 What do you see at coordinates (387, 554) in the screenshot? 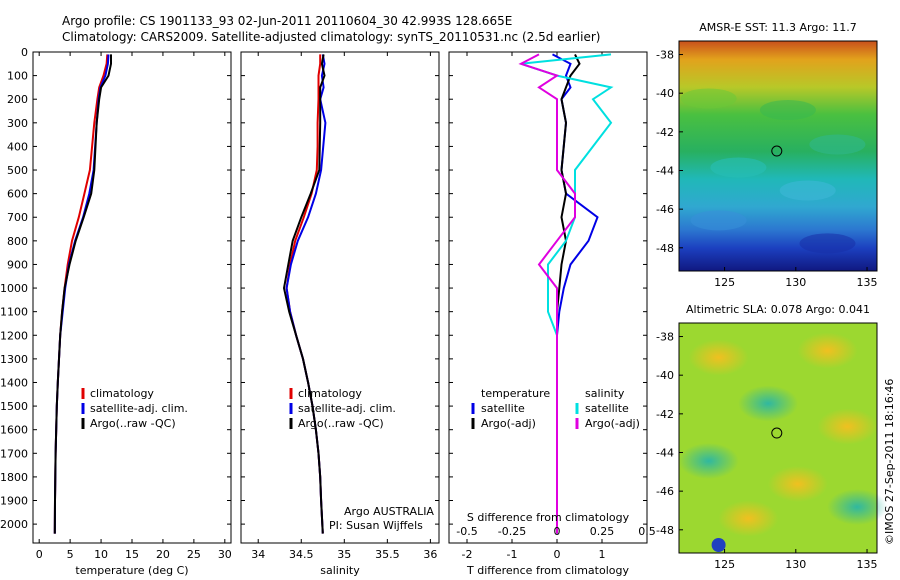
I see `x-tick-label: 35.5` at bounding box center [387, 554].